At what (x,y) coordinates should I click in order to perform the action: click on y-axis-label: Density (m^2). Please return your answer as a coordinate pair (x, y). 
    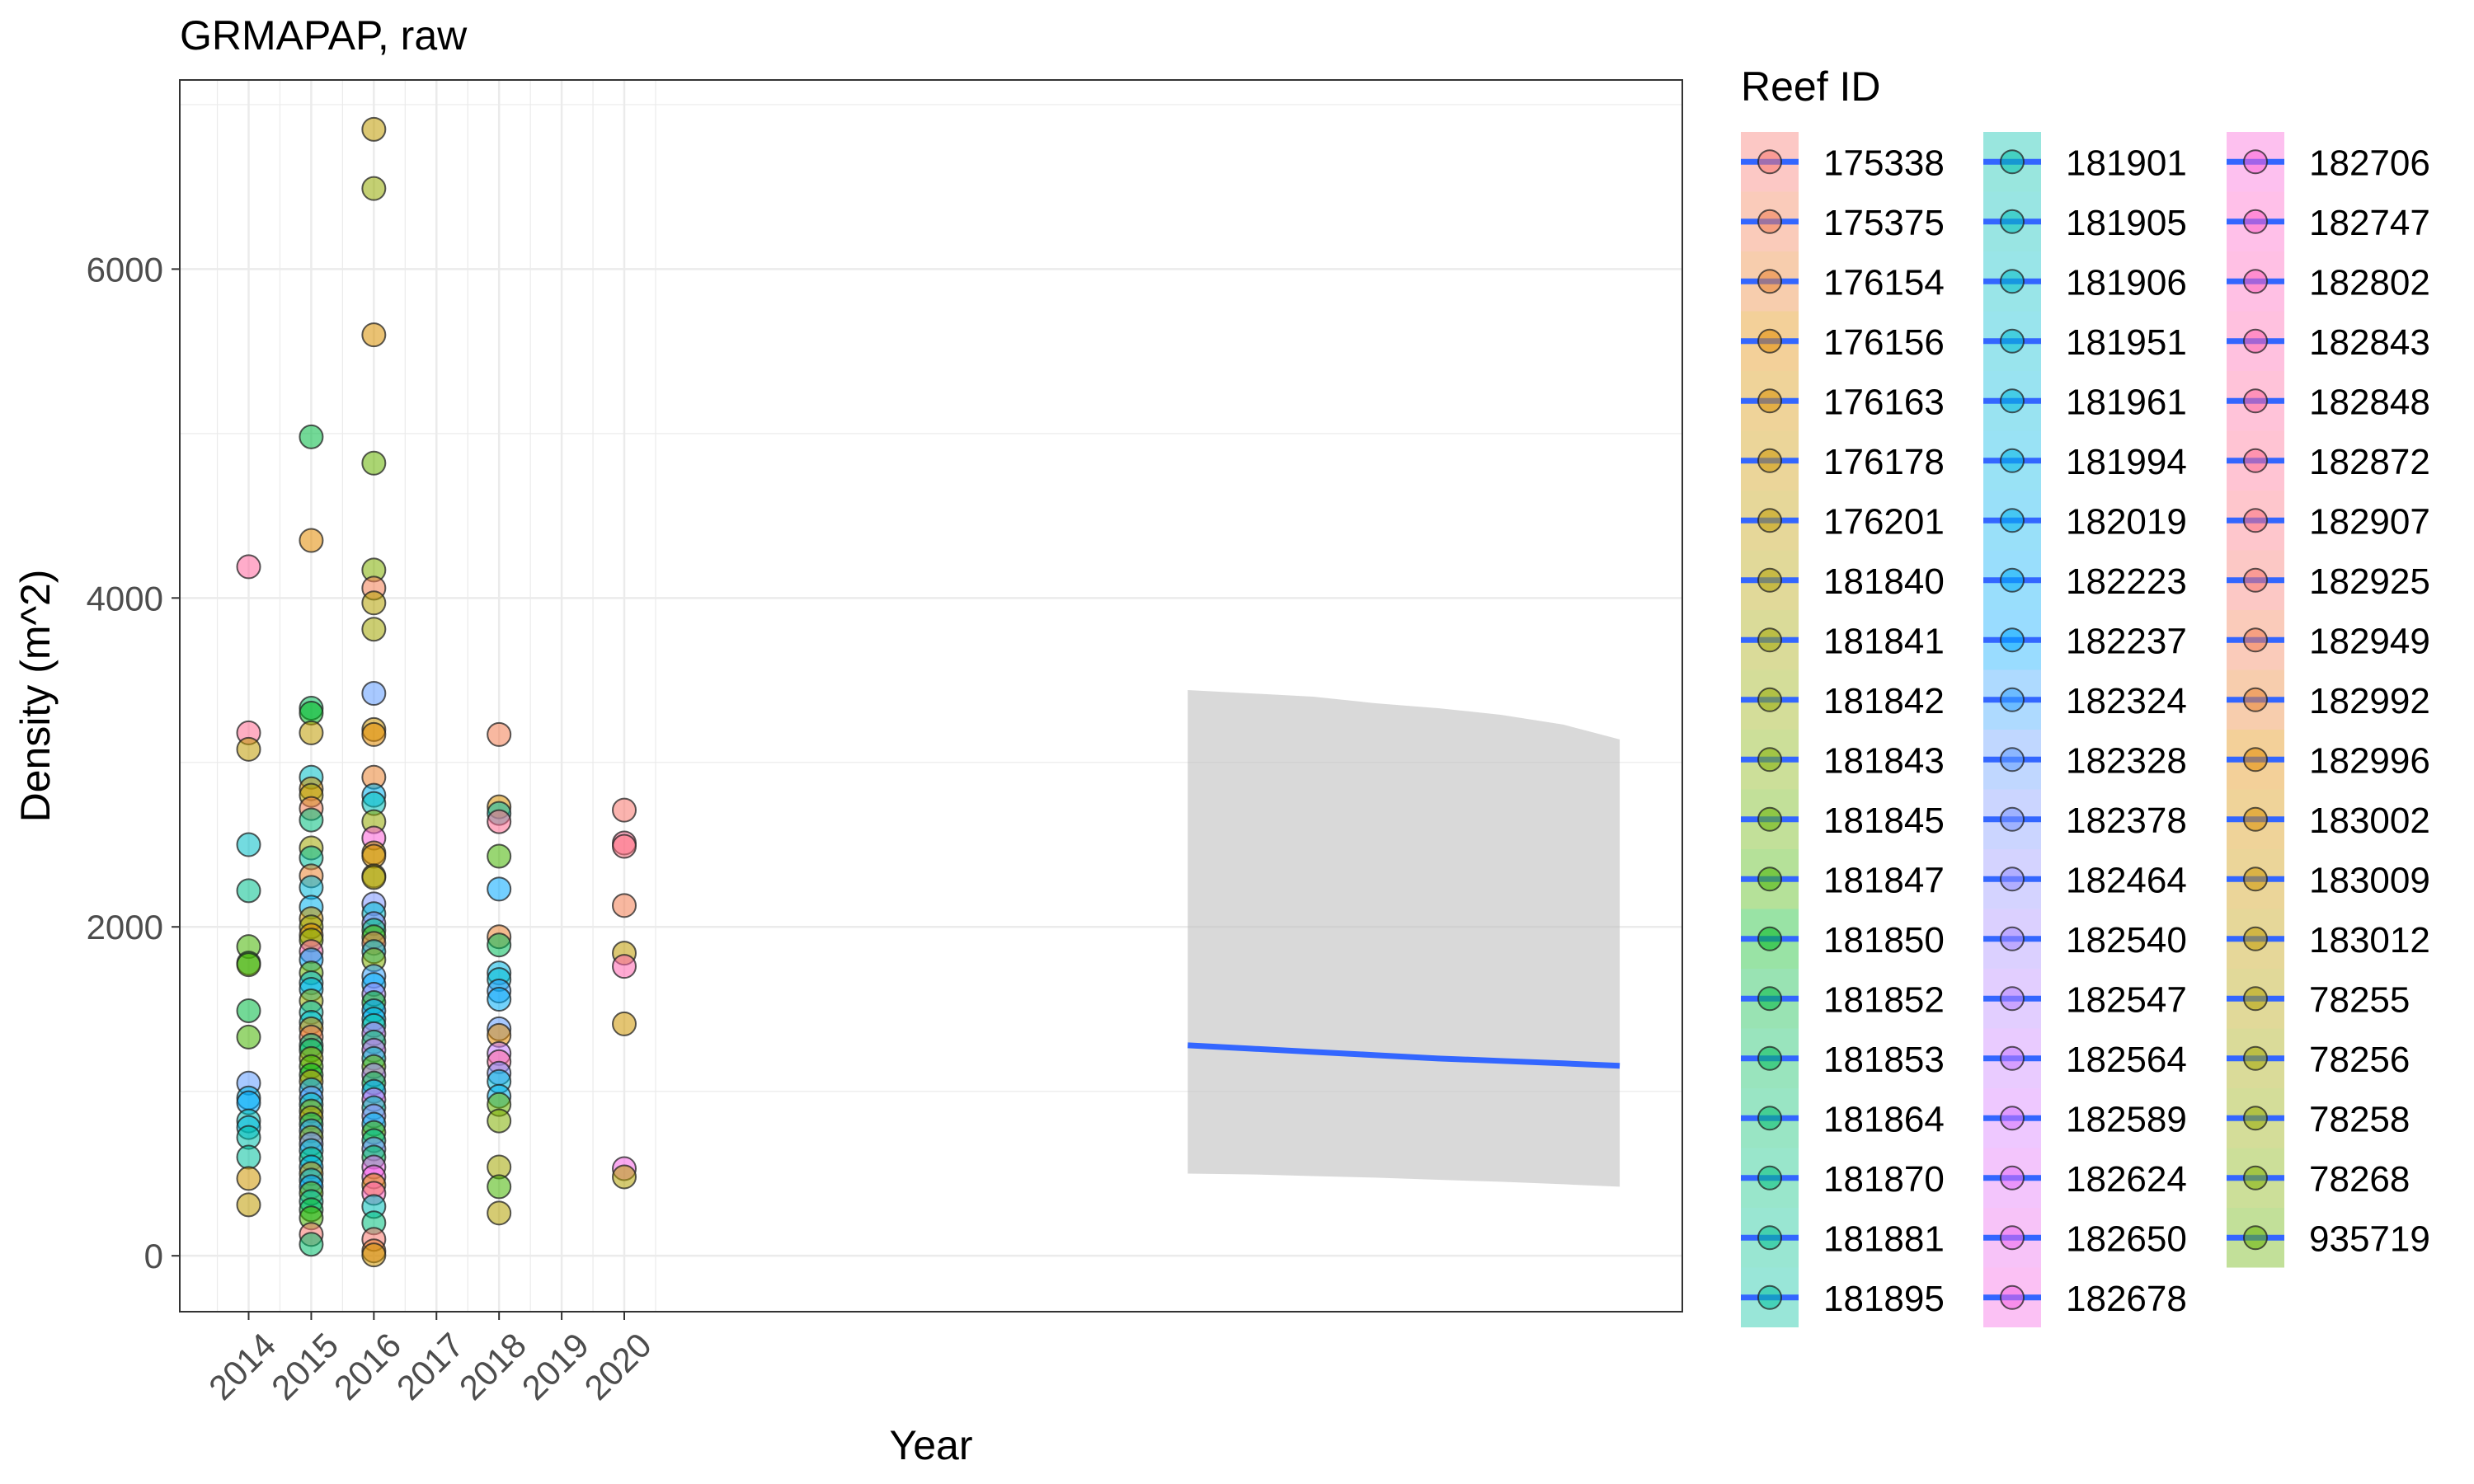
    Looking at the image, I should click on (35, 696).